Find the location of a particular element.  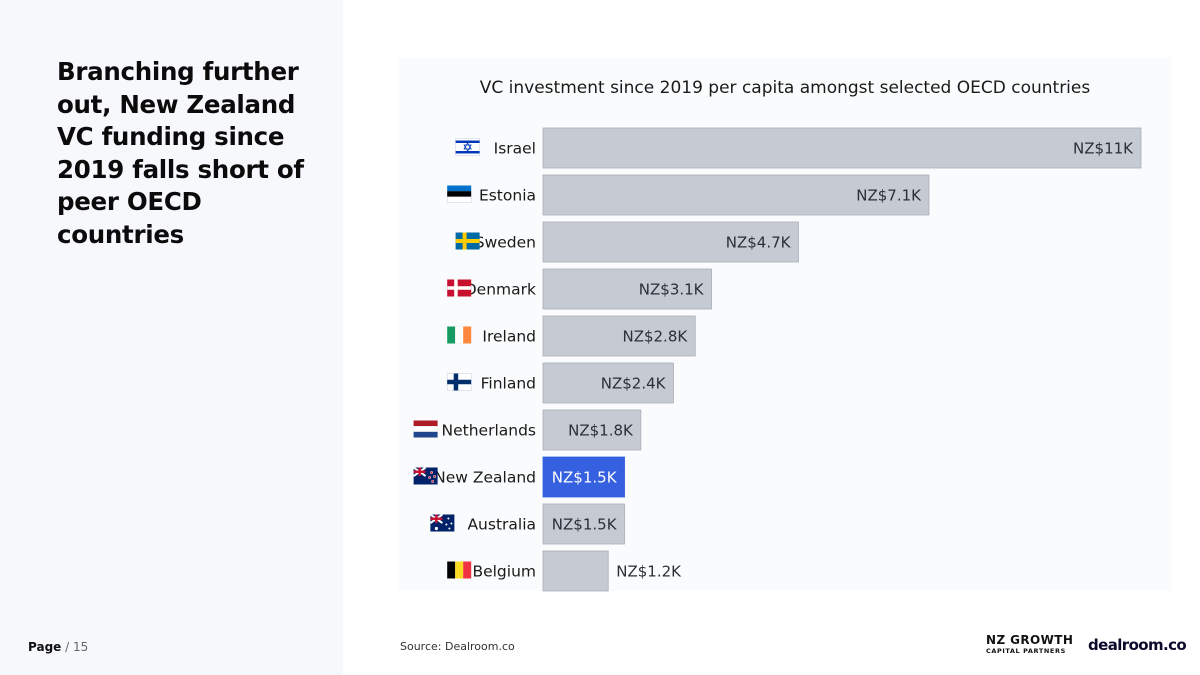

bar-finland is located at coordinates (608, 383).